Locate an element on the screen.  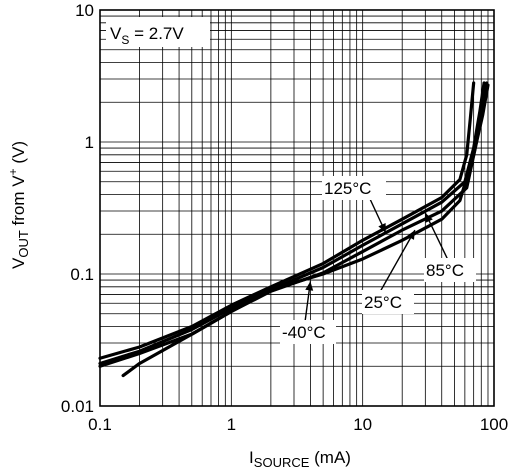
x-tick-label: 100 is located at coordinates (494, 424).